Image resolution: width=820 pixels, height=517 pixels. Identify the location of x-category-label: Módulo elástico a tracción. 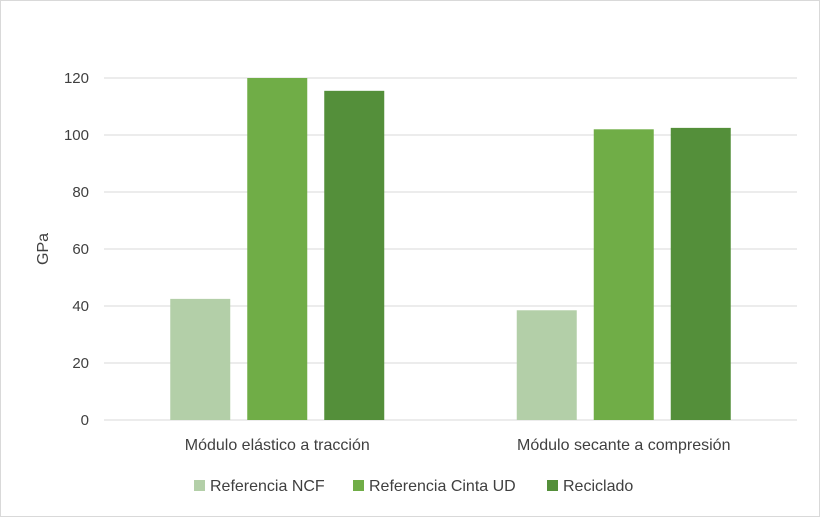
(277, 445).